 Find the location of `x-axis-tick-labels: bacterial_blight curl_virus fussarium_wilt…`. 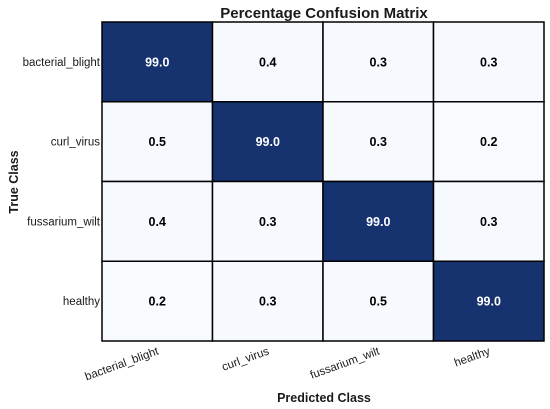

x-axis-tick-labels: bacterial_blight curl_virus fussarium_wilt… is located at coordinates (287, 364).